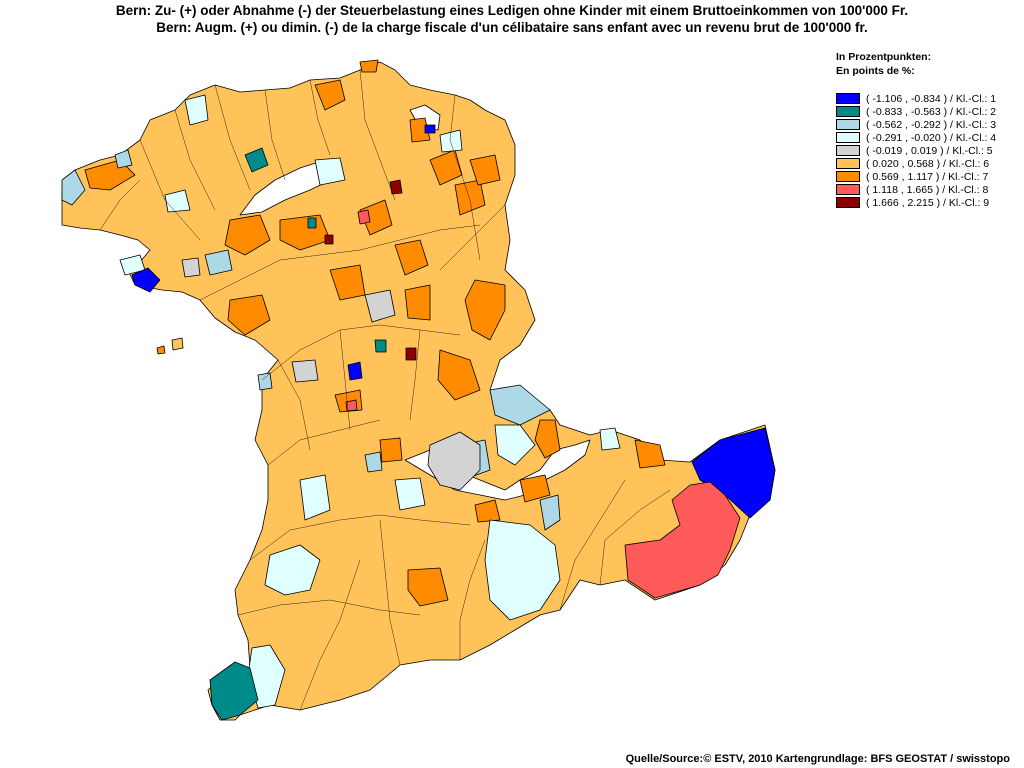 The width and height of the screenshot is (1024, 768). What do you see at coordinates (931, 98) in the screenshot?
I see `legend-label: ( -1.106 , -0.834 ) / Kl.-Cl.: 1` at bounding box center [931, 98].